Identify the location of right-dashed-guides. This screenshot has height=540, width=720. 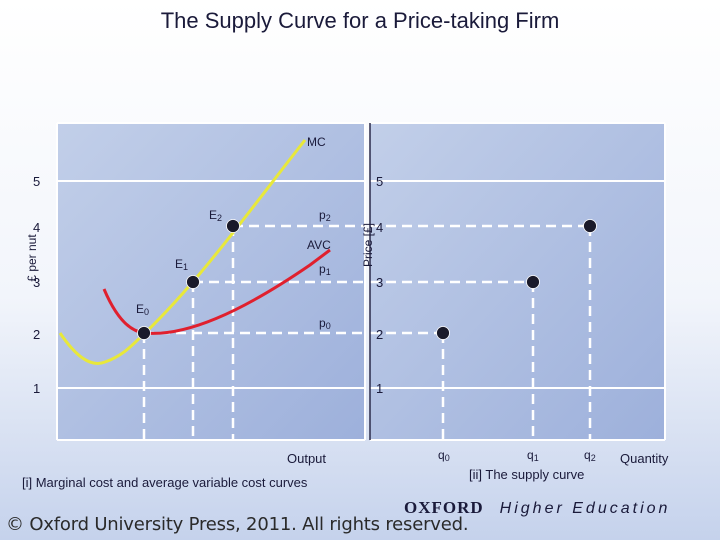
(481, 332).